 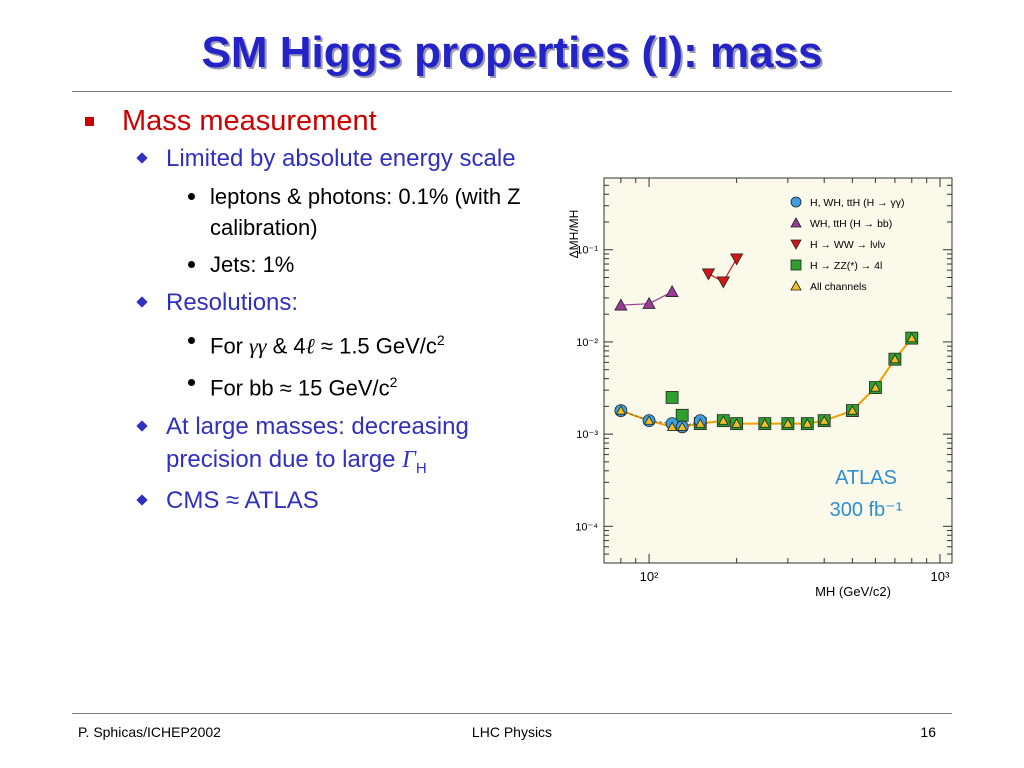 What do you see at coordinates (857, 203) in the screenshot?
I see `legend-label: H, WH, ttH (H → γγ)` at bounding box center [857, 203].